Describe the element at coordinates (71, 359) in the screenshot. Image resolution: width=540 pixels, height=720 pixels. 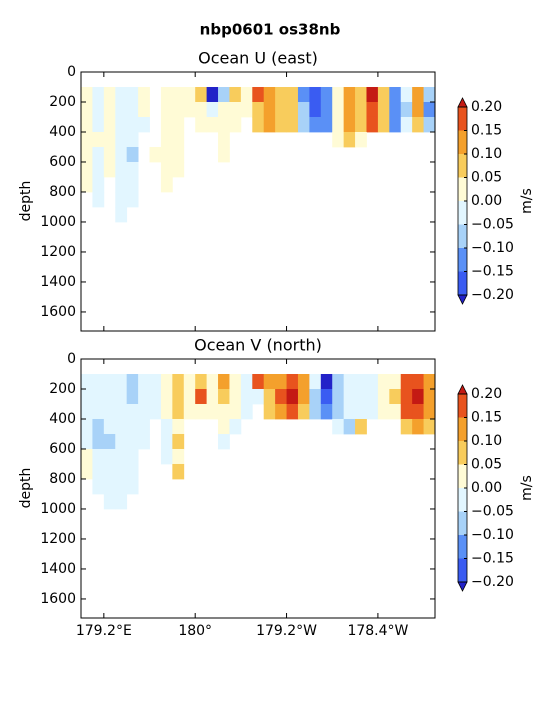
I see `y-tick-label: 0` at that location.